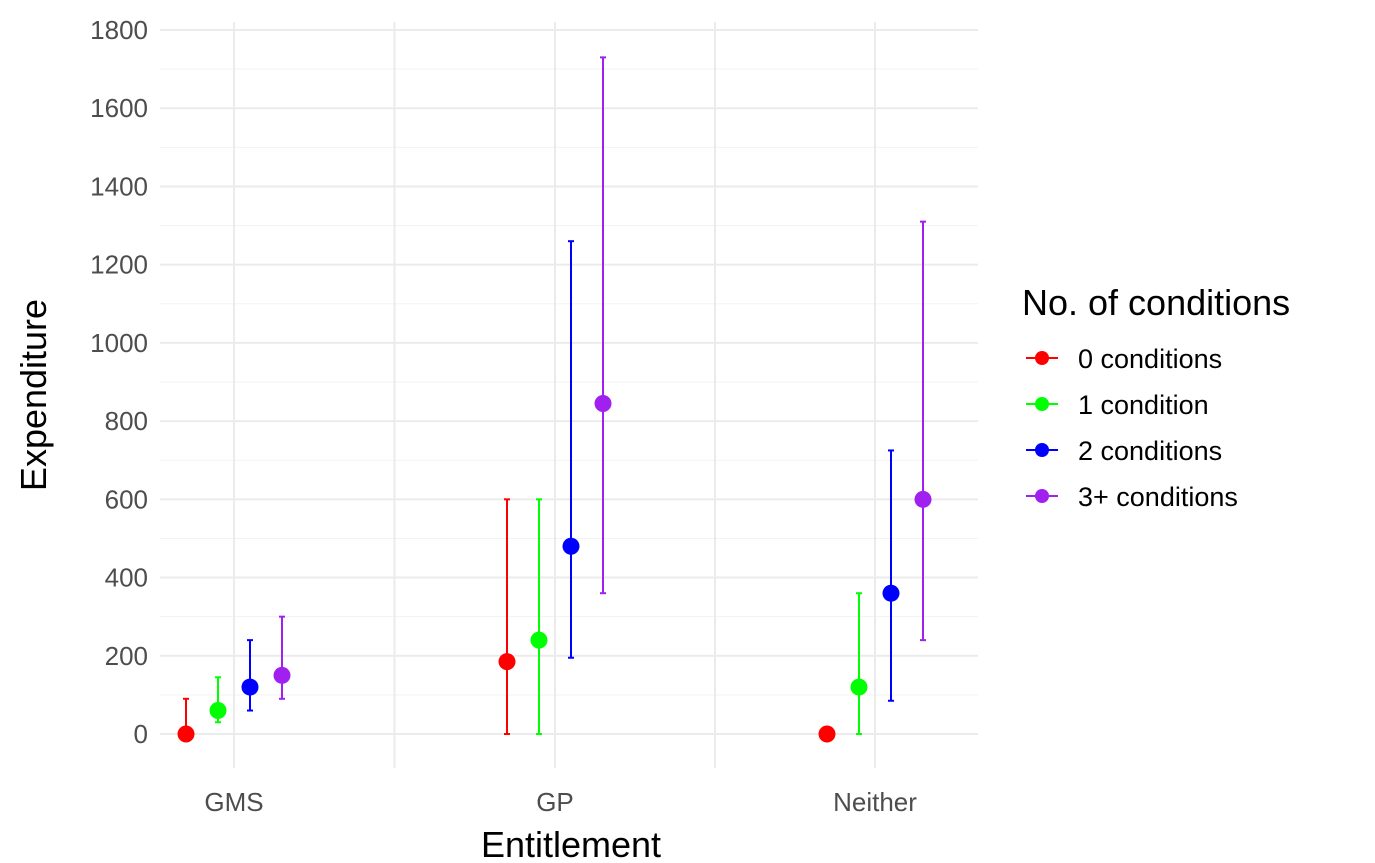  What do you see at coordinates (119, 186) in the screenshot?
I see `y-tick-label: 1400` at bounding box center [119, 186].